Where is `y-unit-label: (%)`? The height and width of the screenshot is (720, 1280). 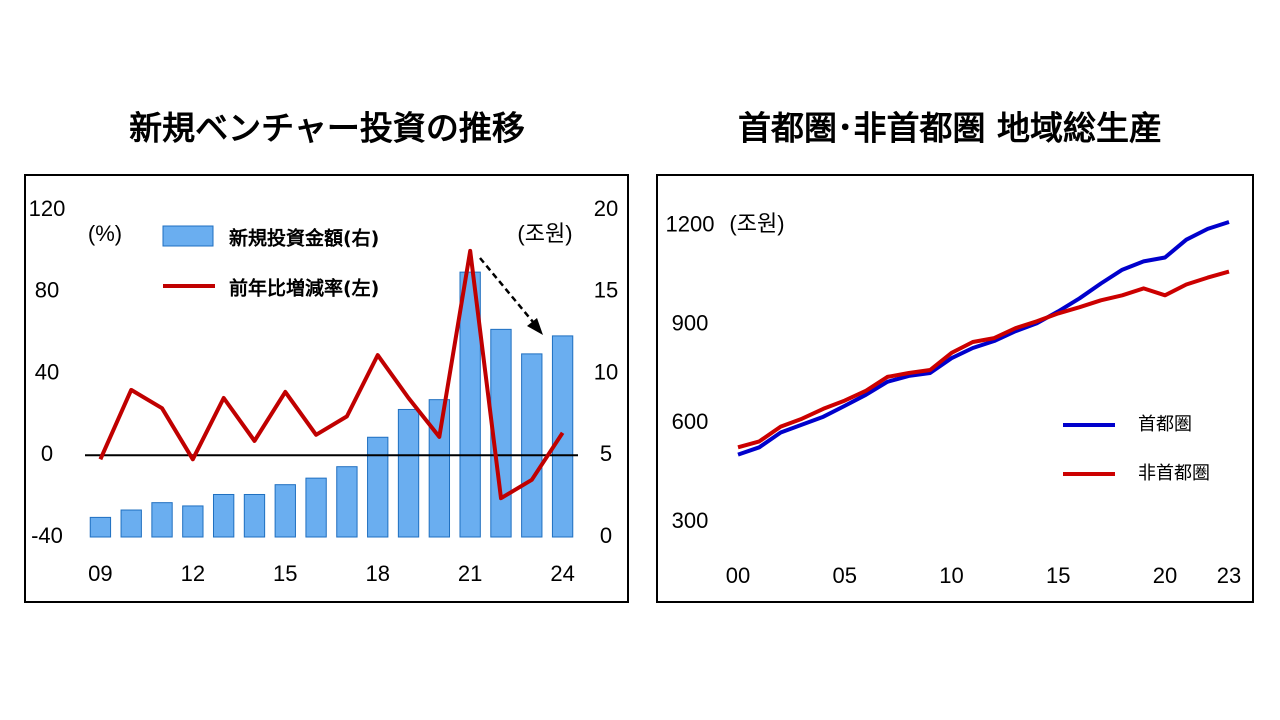 y-unit-label: (%) is located at coordinates (105, 233).